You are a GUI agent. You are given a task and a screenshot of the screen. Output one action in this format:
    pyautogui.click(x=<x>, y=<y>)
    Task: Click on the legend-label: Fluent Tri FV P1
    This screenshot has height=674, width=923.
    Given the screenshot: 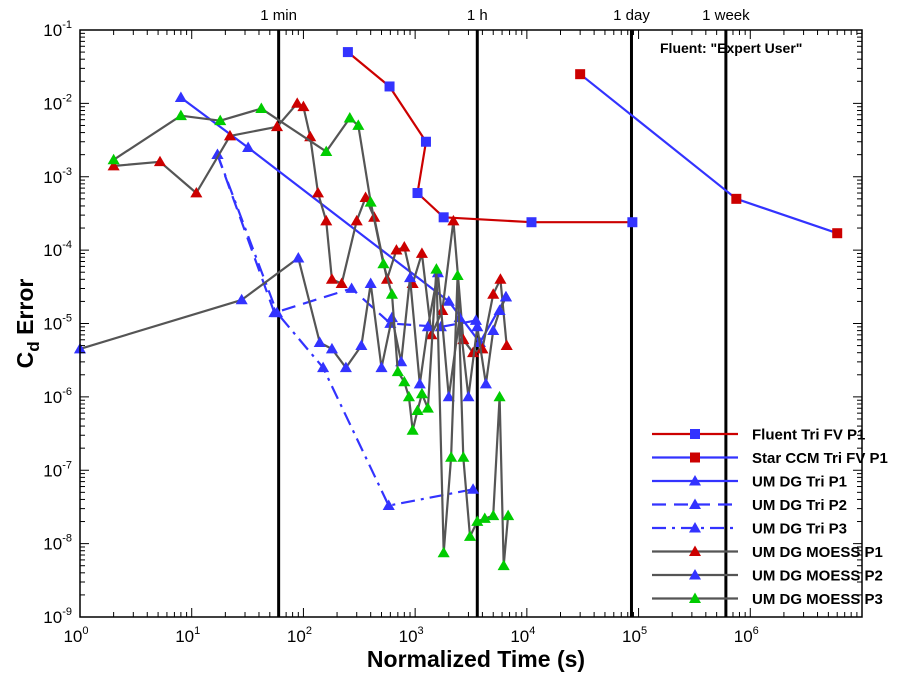 What is the action you would take?
    pyautogui.click(x=808, y=435)
    